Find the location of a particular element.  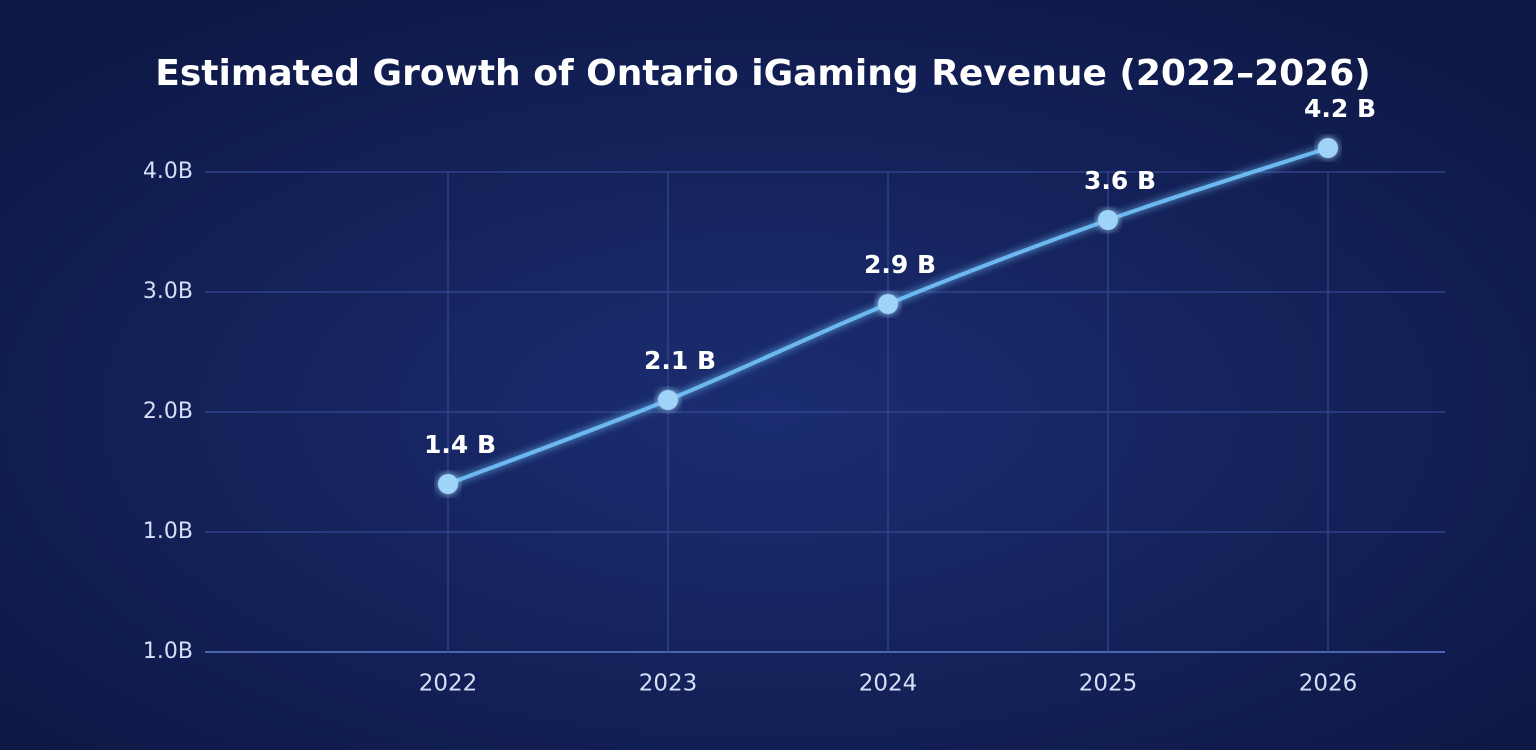

y-tick-label: 2.0B is located at coordinates (168, 411).